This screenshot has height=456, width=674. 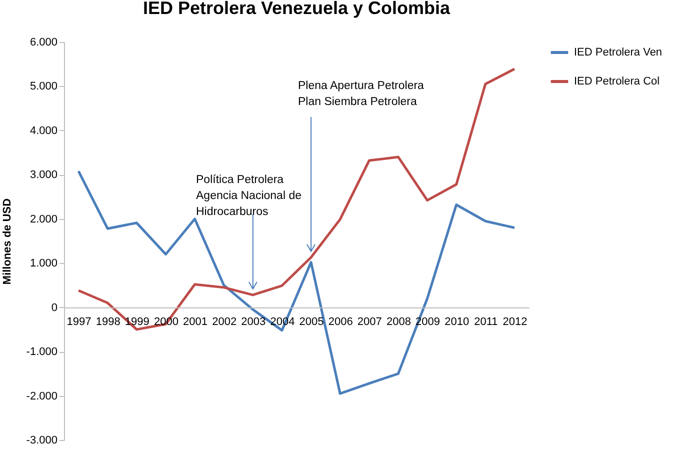 What do you see at coordinates (618, 52) in the screenshot?
I see `legend-label: IED Petrolera Ven` at bounding box center [618, 52].